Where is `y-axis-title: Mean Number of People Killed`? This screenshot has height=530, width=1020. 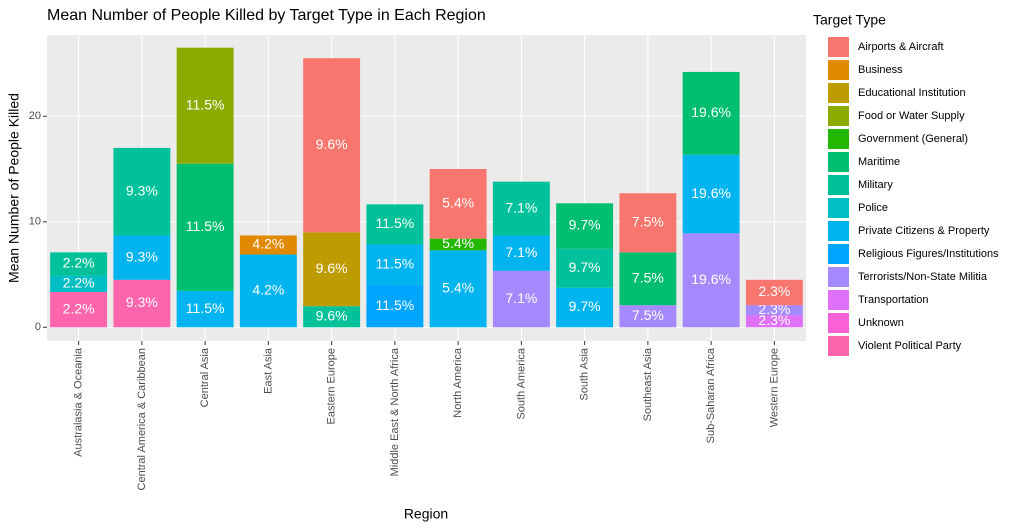 y-axis-title: Mean Number of People Killed is located at coordinates (14, 188).